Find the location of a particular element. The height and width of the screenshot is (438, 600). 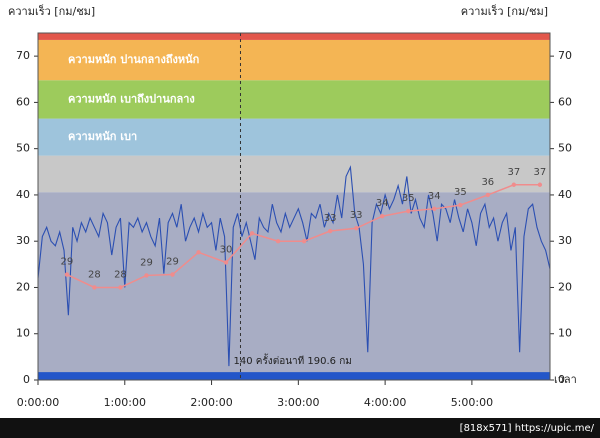

x-tick-label: 2:00:00 is located at coordinates (211, 402).